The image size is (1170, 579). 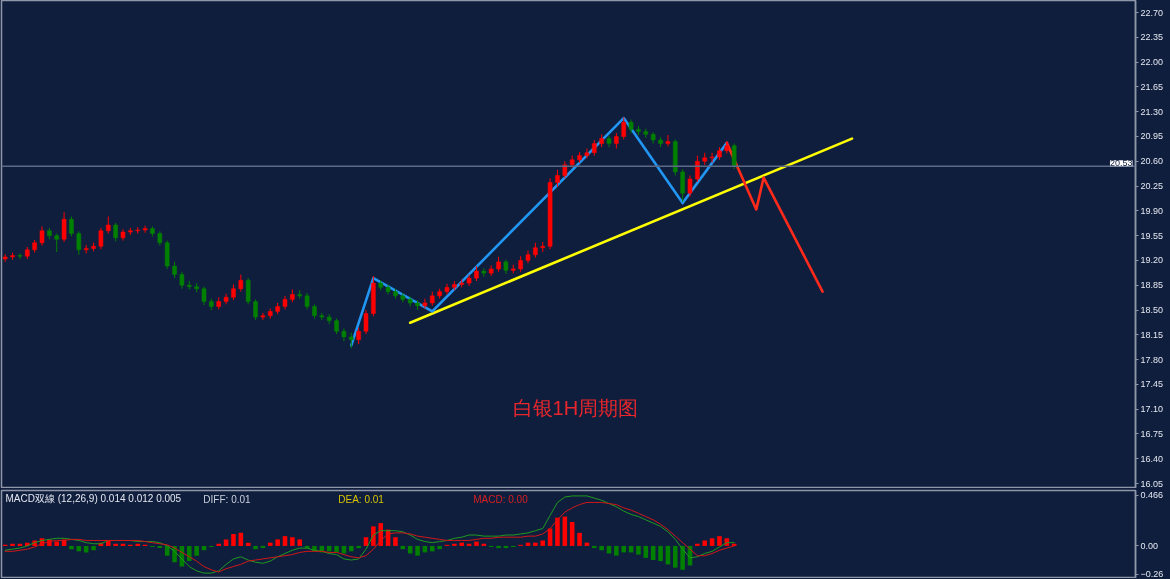 I want to click on y-tick-label: 20.95, so click(x=1152, y=136).